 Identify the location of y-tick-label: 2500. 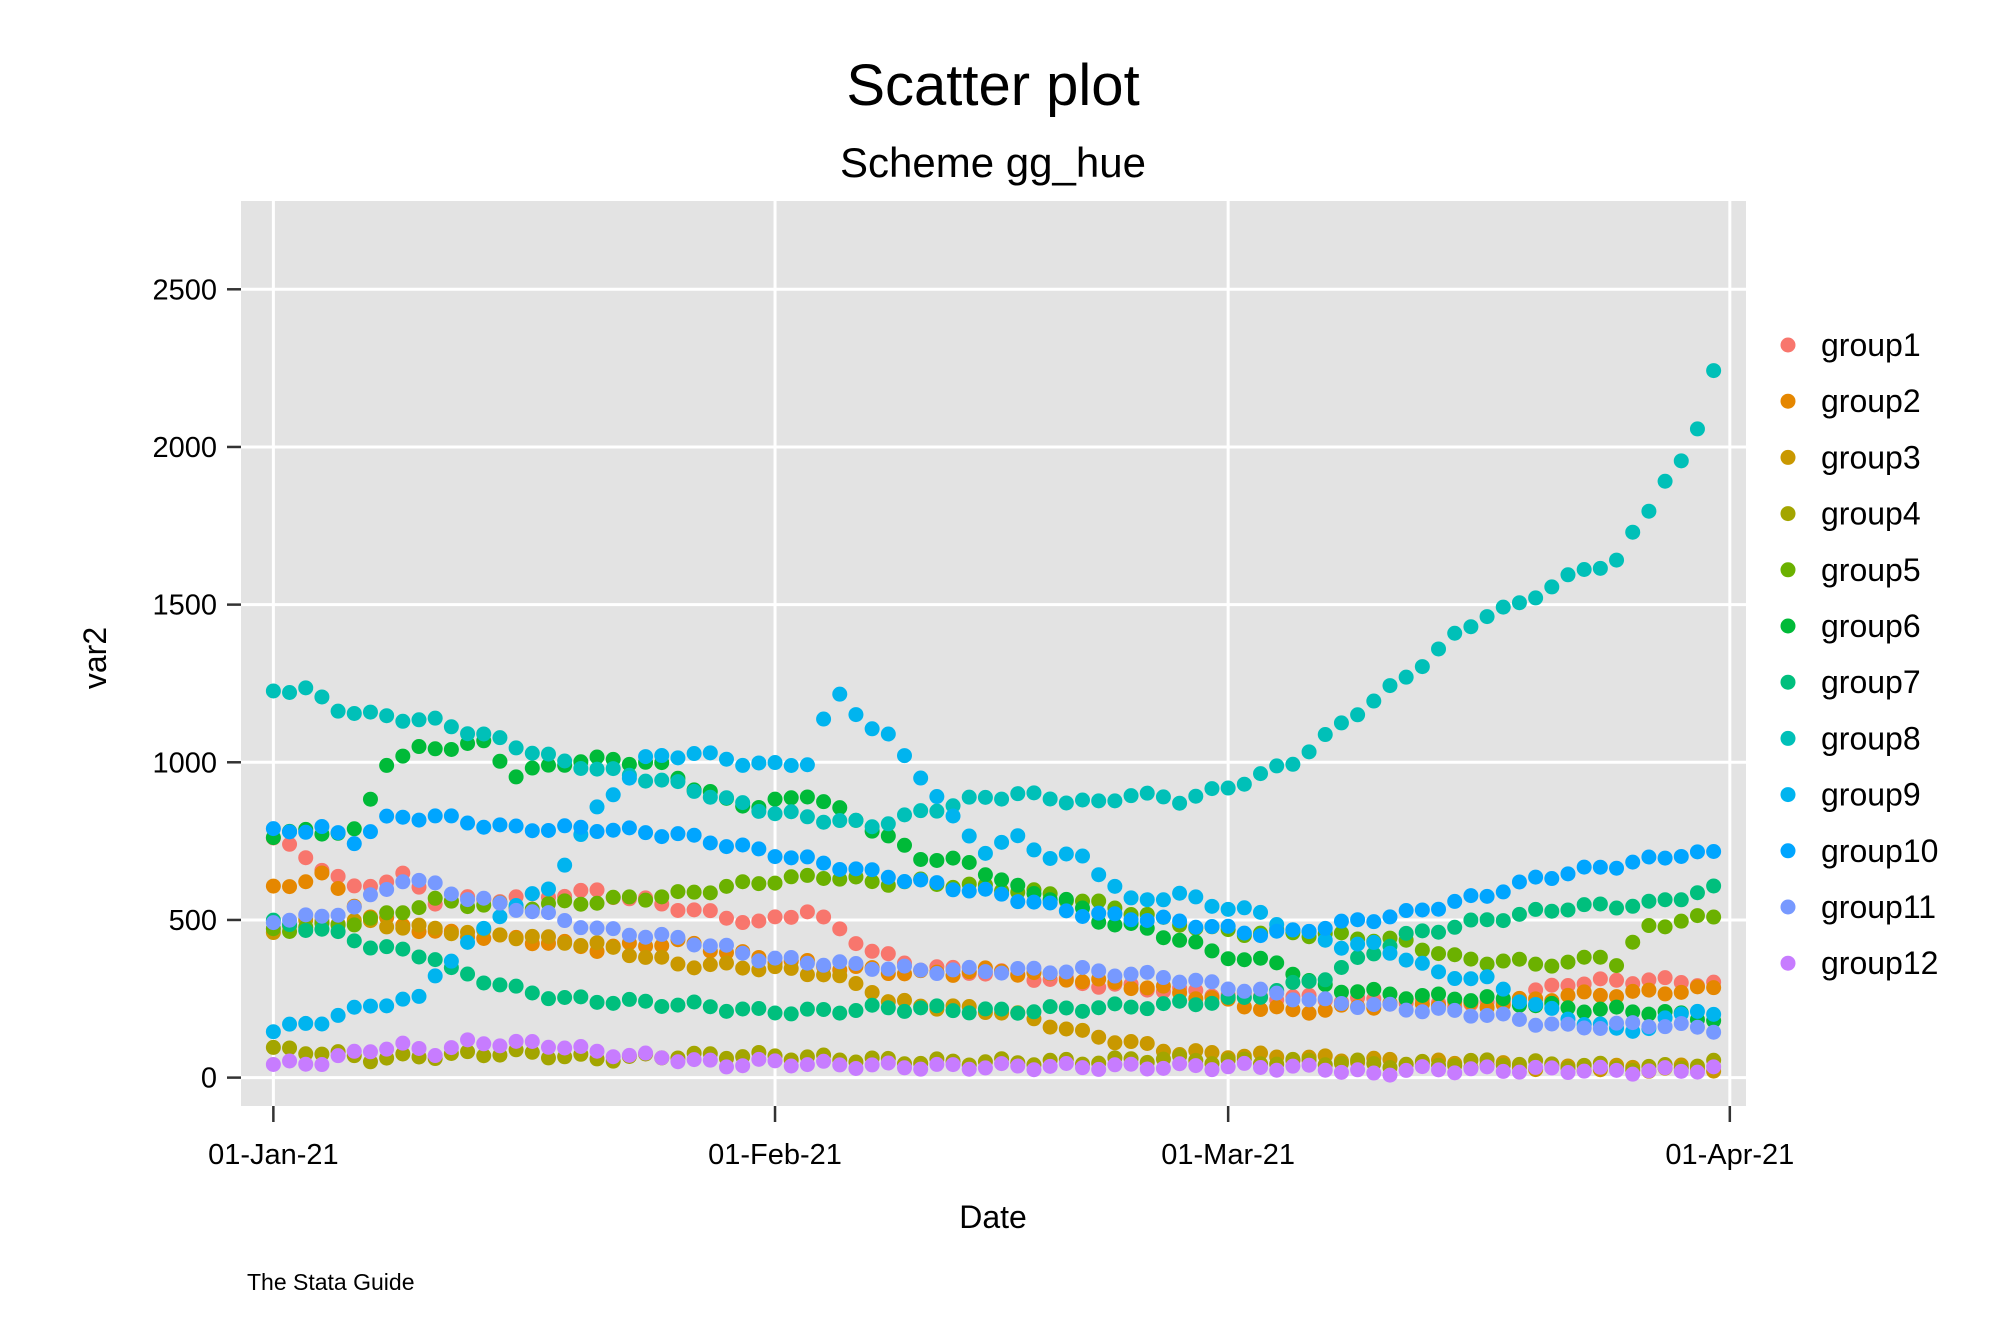
(184, 290).